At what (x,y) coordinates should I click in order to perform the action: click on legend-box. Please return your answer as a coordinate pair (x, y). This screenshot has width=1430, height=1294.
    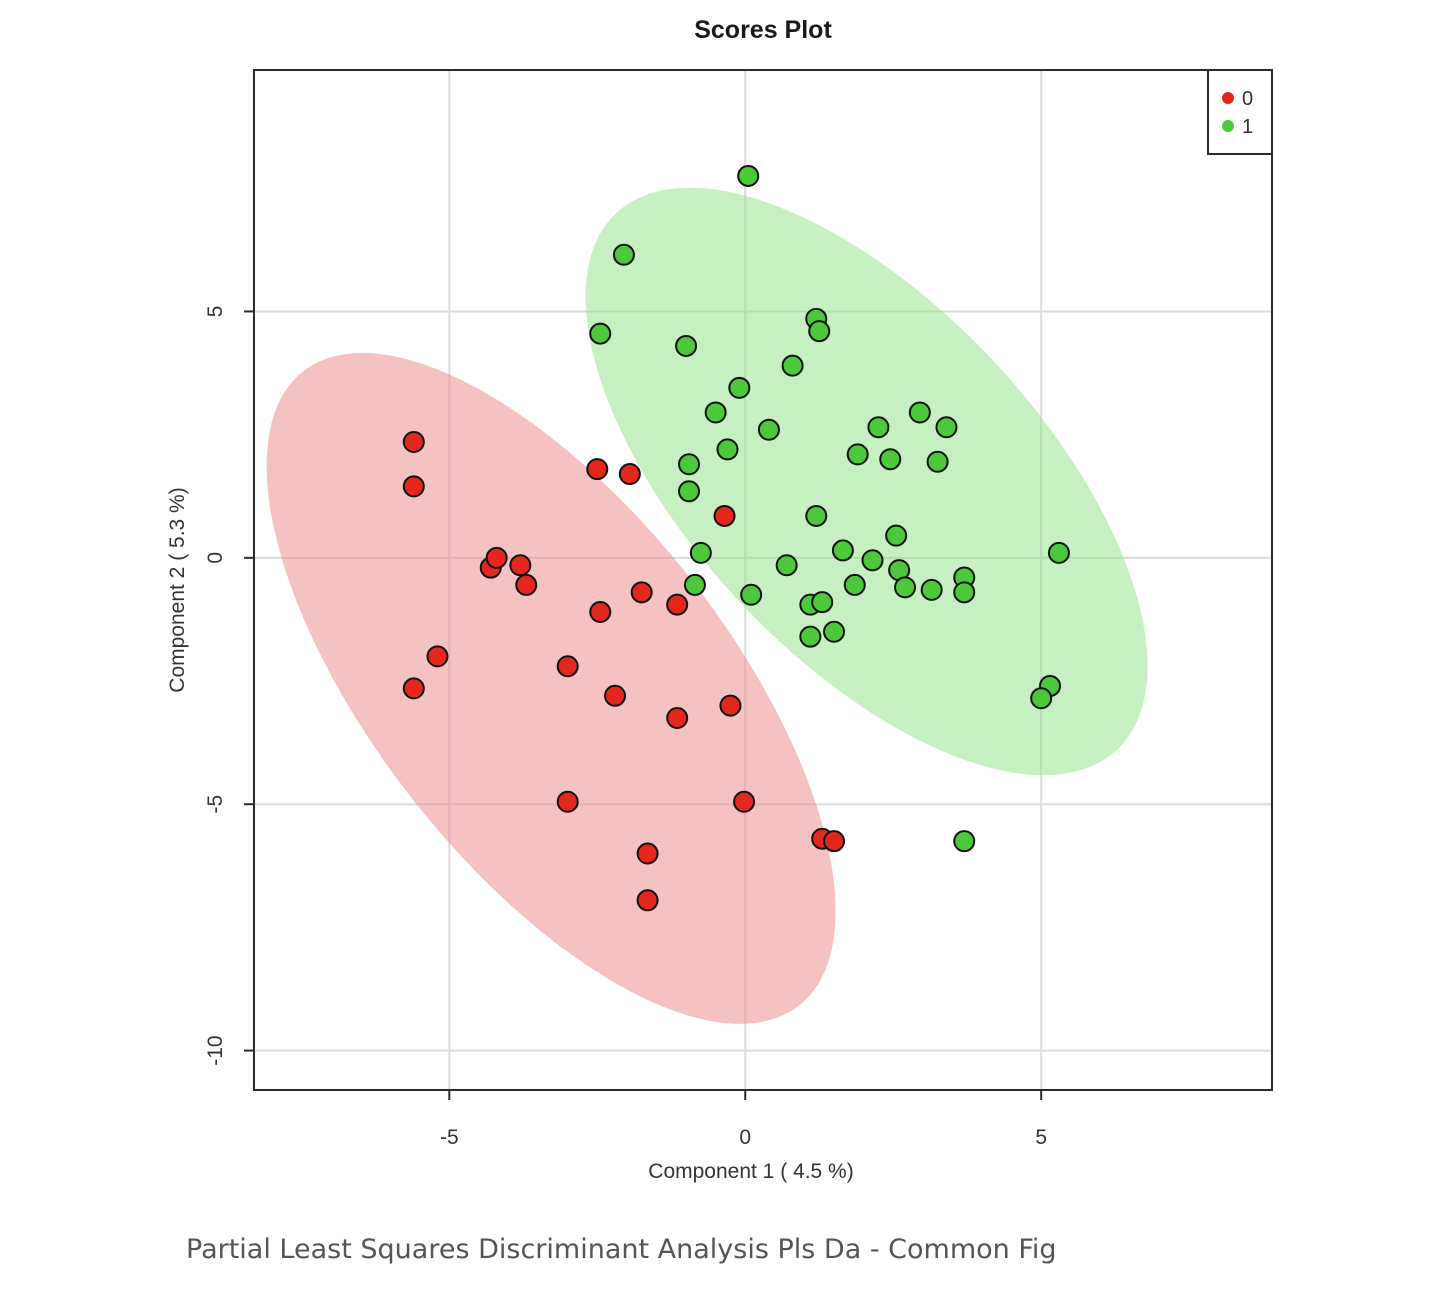
    Looking at the image, I should click on (1240, 112).